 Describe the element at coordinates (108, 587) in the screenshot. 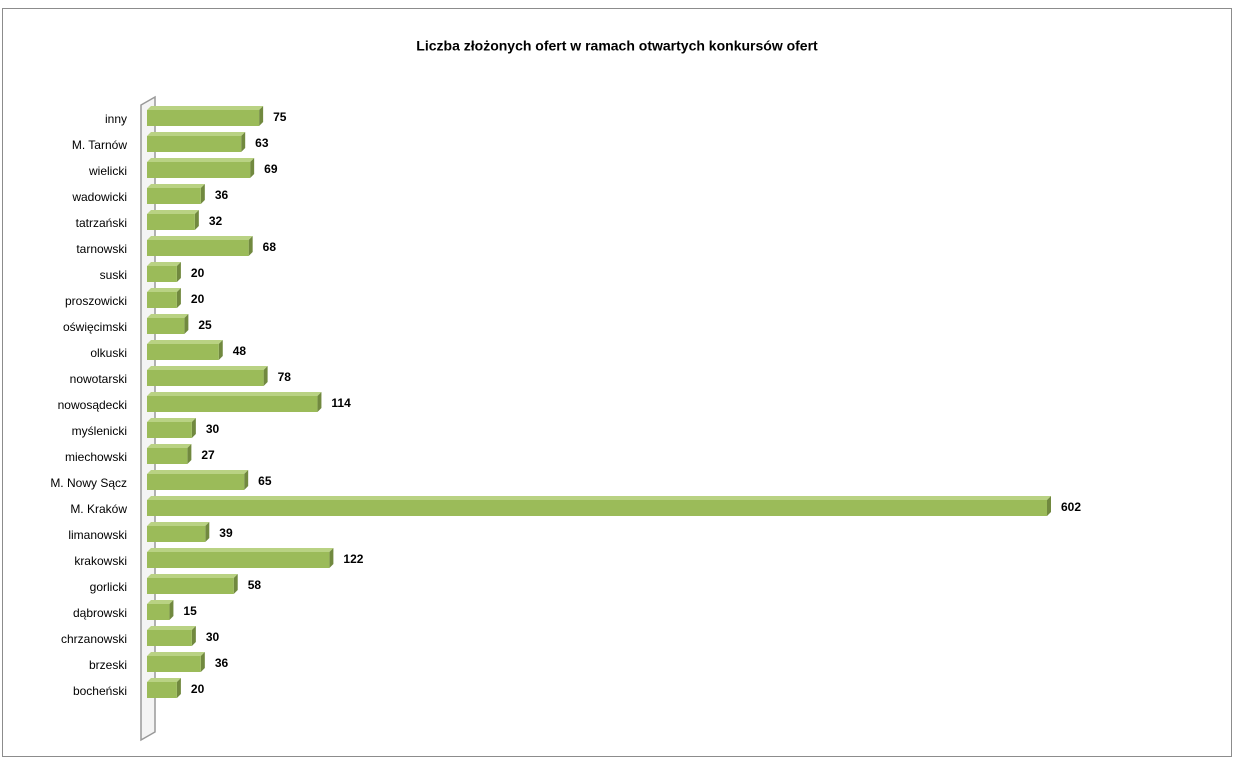

I see `y-tick-label: gorlicki` at that location.